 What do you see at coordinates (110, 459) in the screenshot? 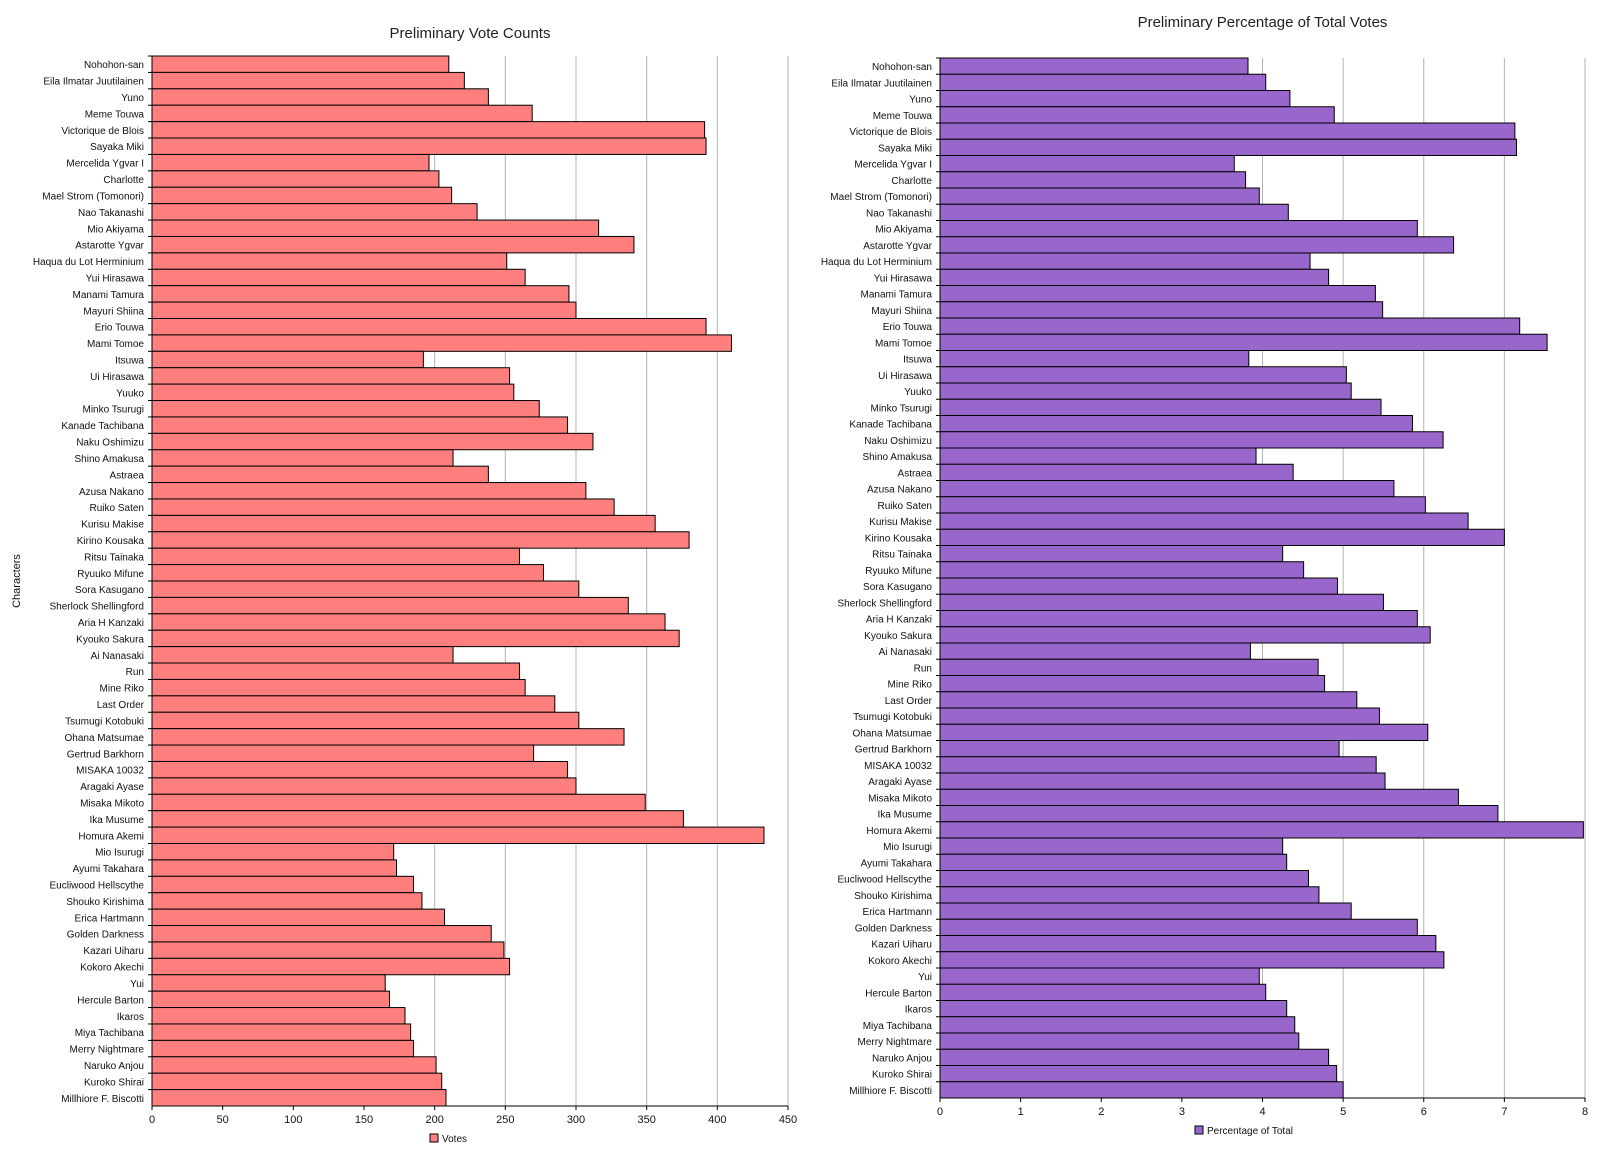
I see `category-label: Shino Amakusa` at bounding box center [110, 459].